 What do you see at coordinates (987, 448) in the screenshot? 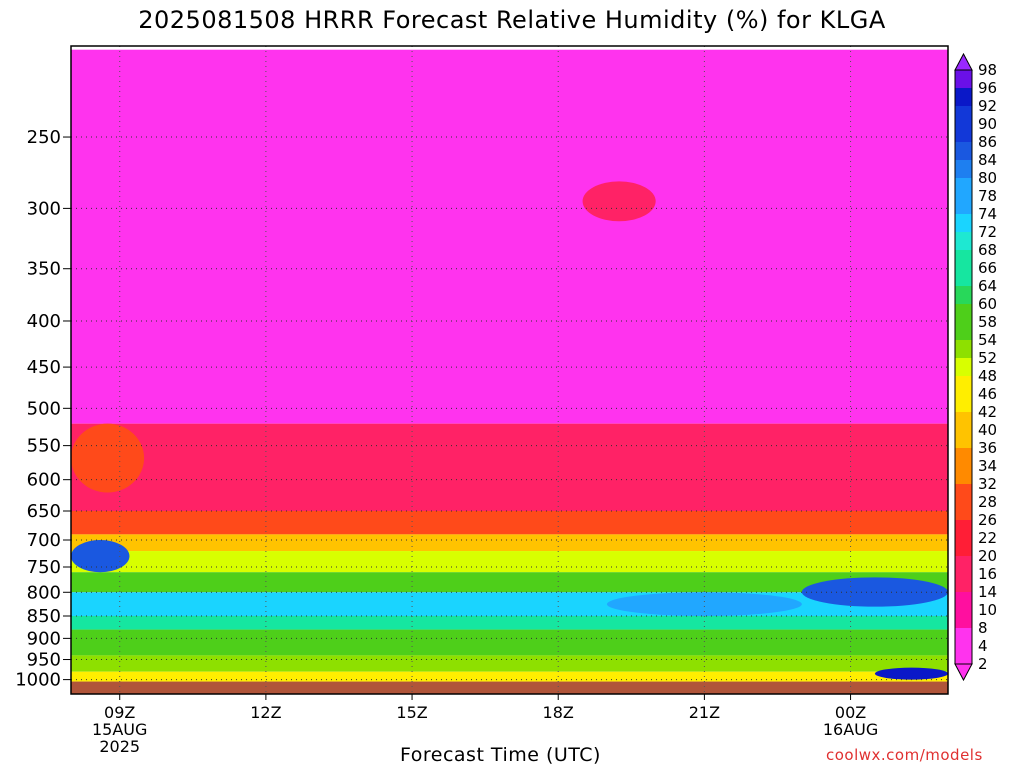
I see `colorbar-label: 36` at bounding box center [987, 448].